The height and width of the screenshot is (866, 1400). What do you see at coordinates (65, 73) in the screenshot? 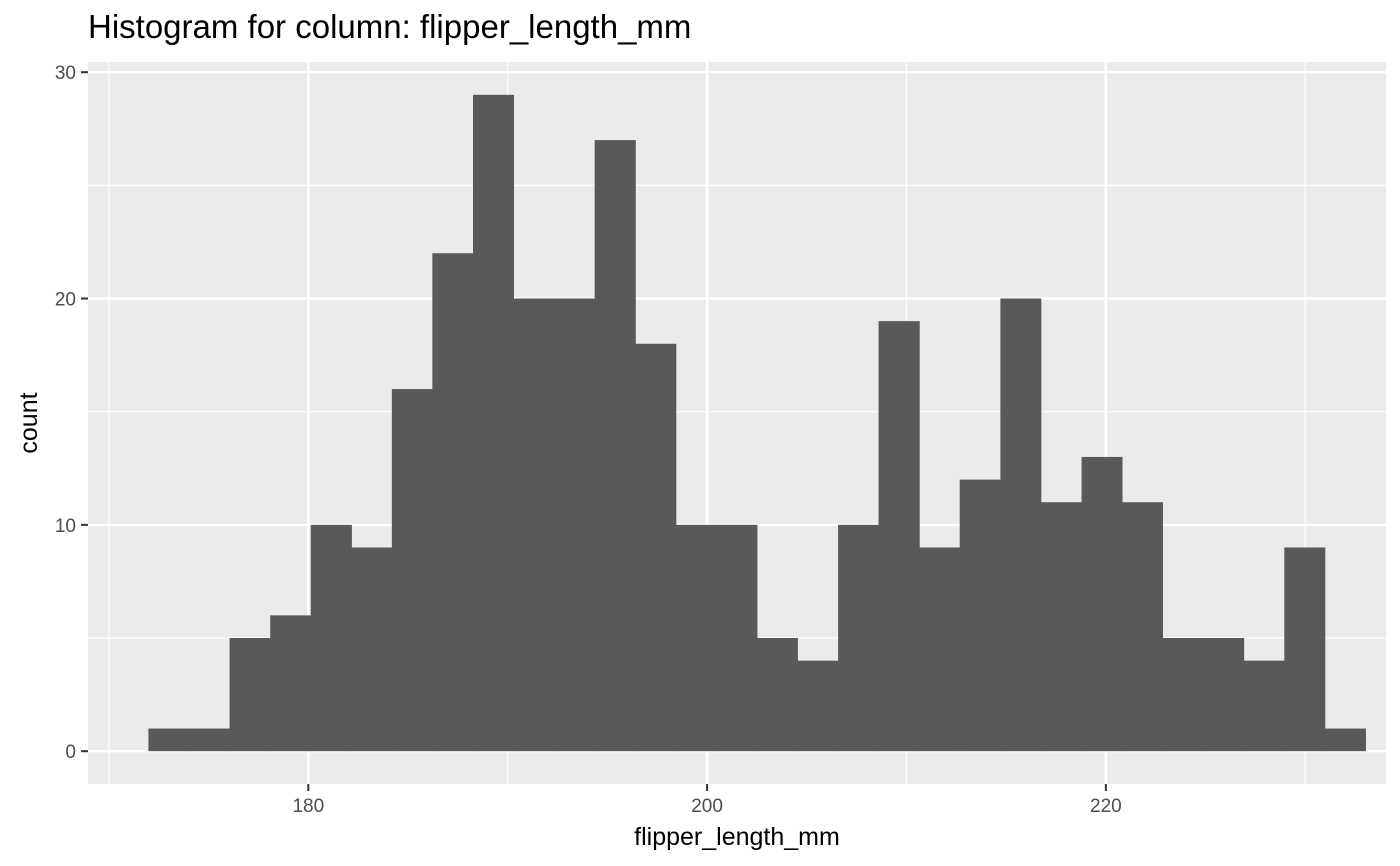
I see `y-tick-label: 30` at bounding box center [65, 73].